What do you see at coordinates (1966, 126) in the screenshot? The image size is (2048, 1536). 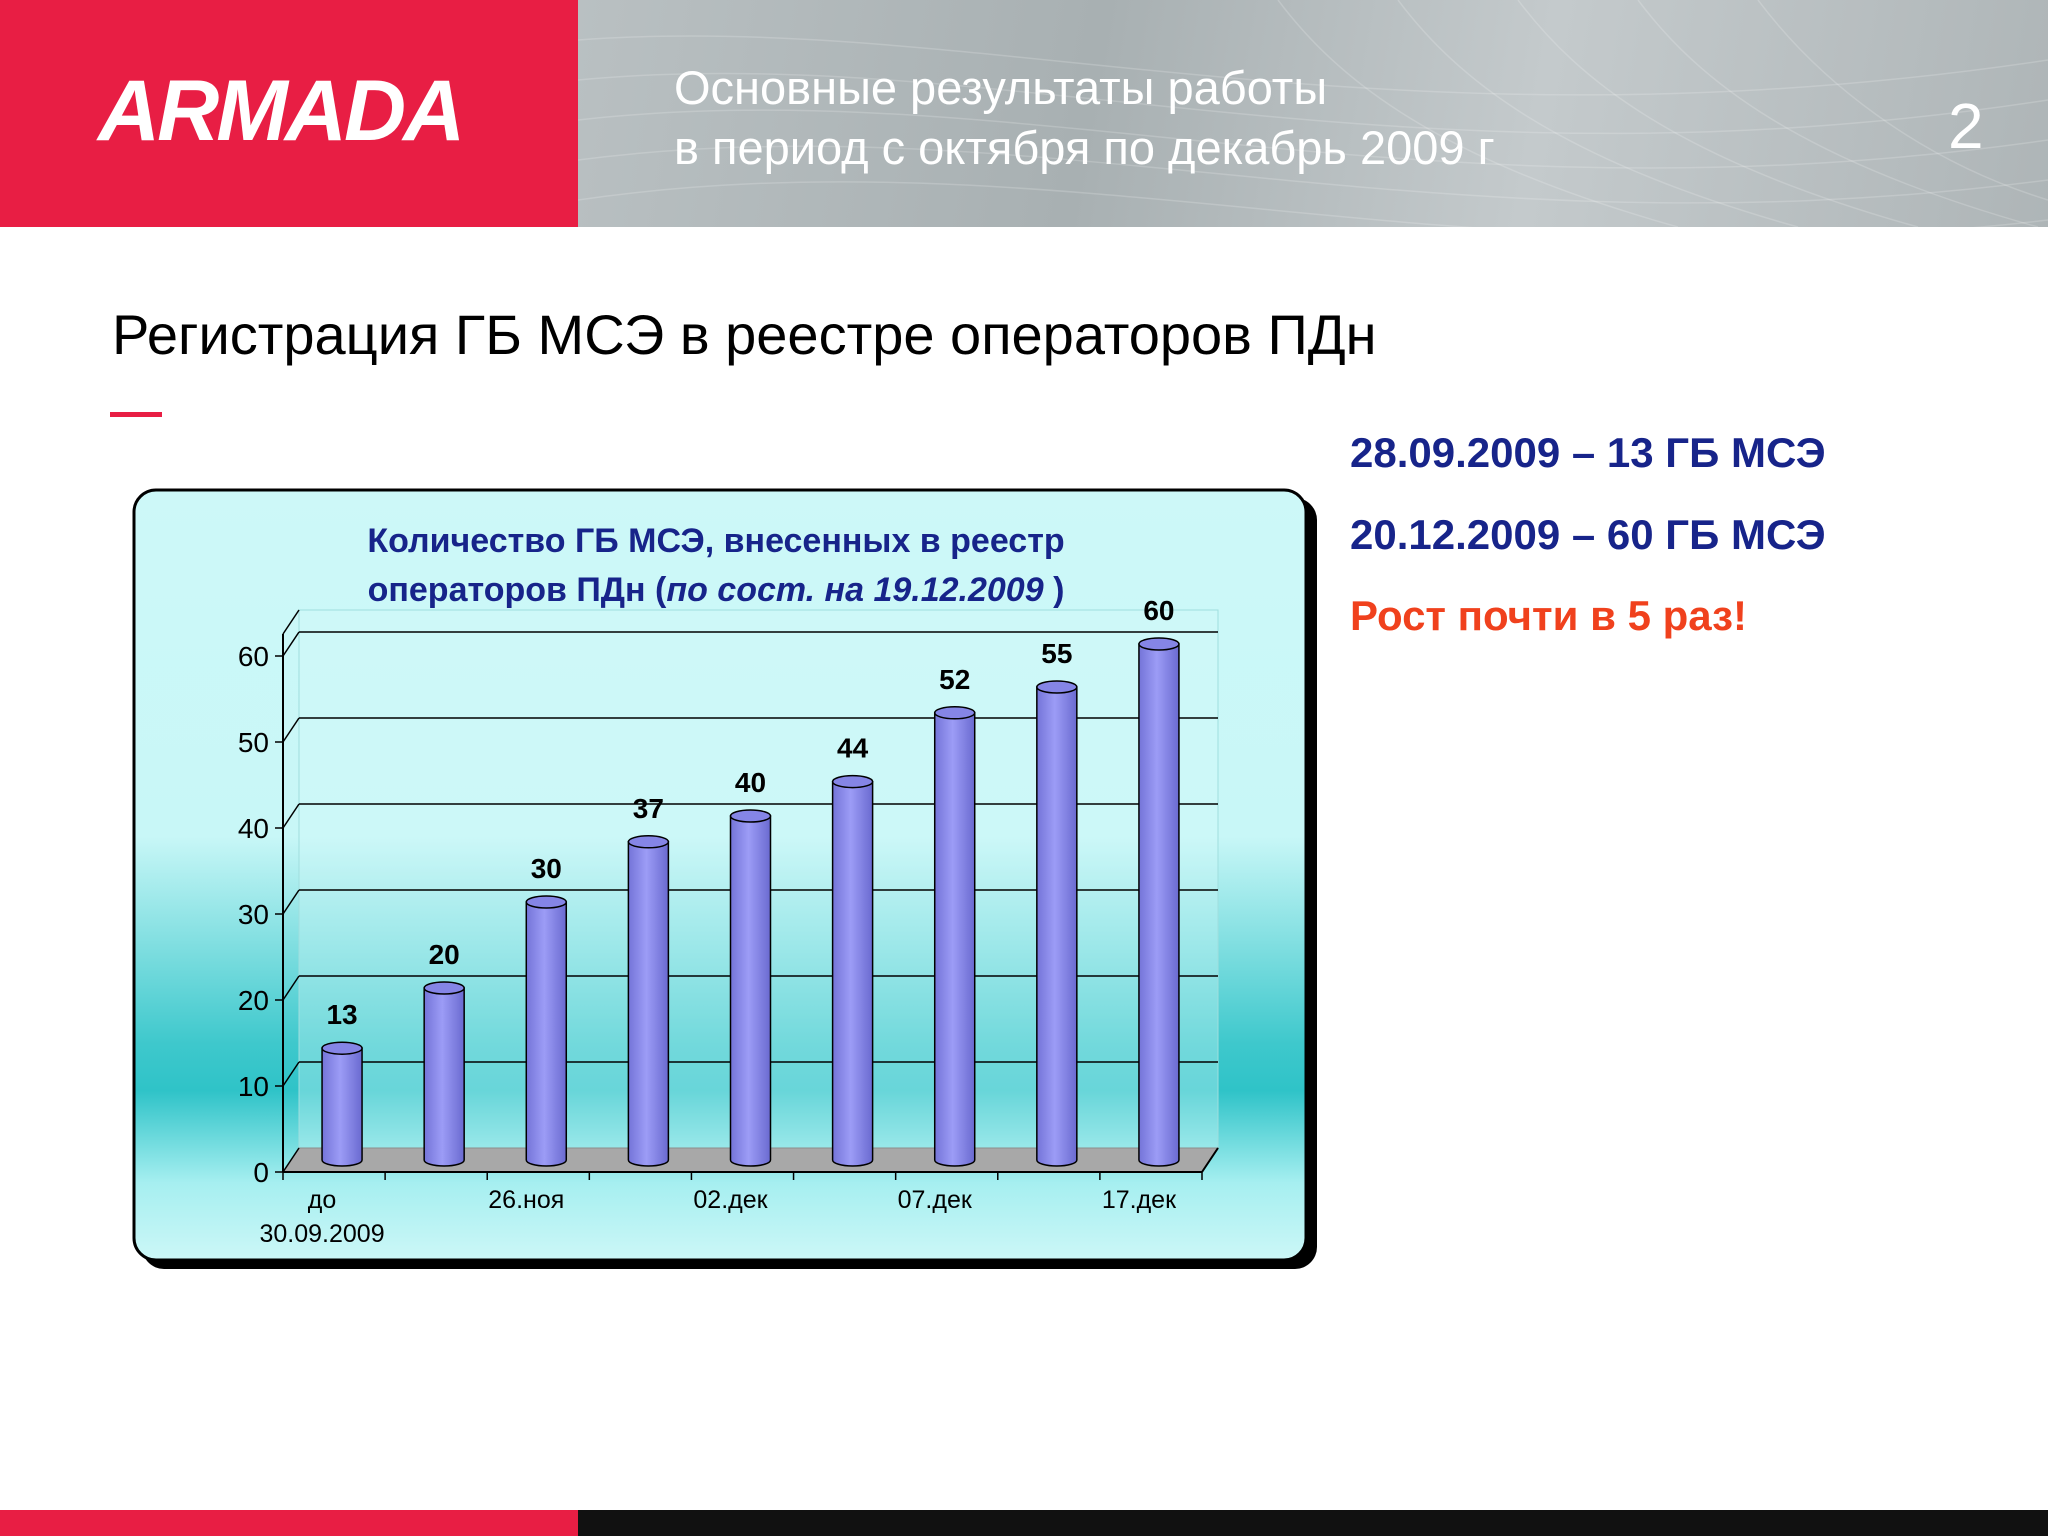 I see `page-number: 2` at bounding box center [1966, 126].